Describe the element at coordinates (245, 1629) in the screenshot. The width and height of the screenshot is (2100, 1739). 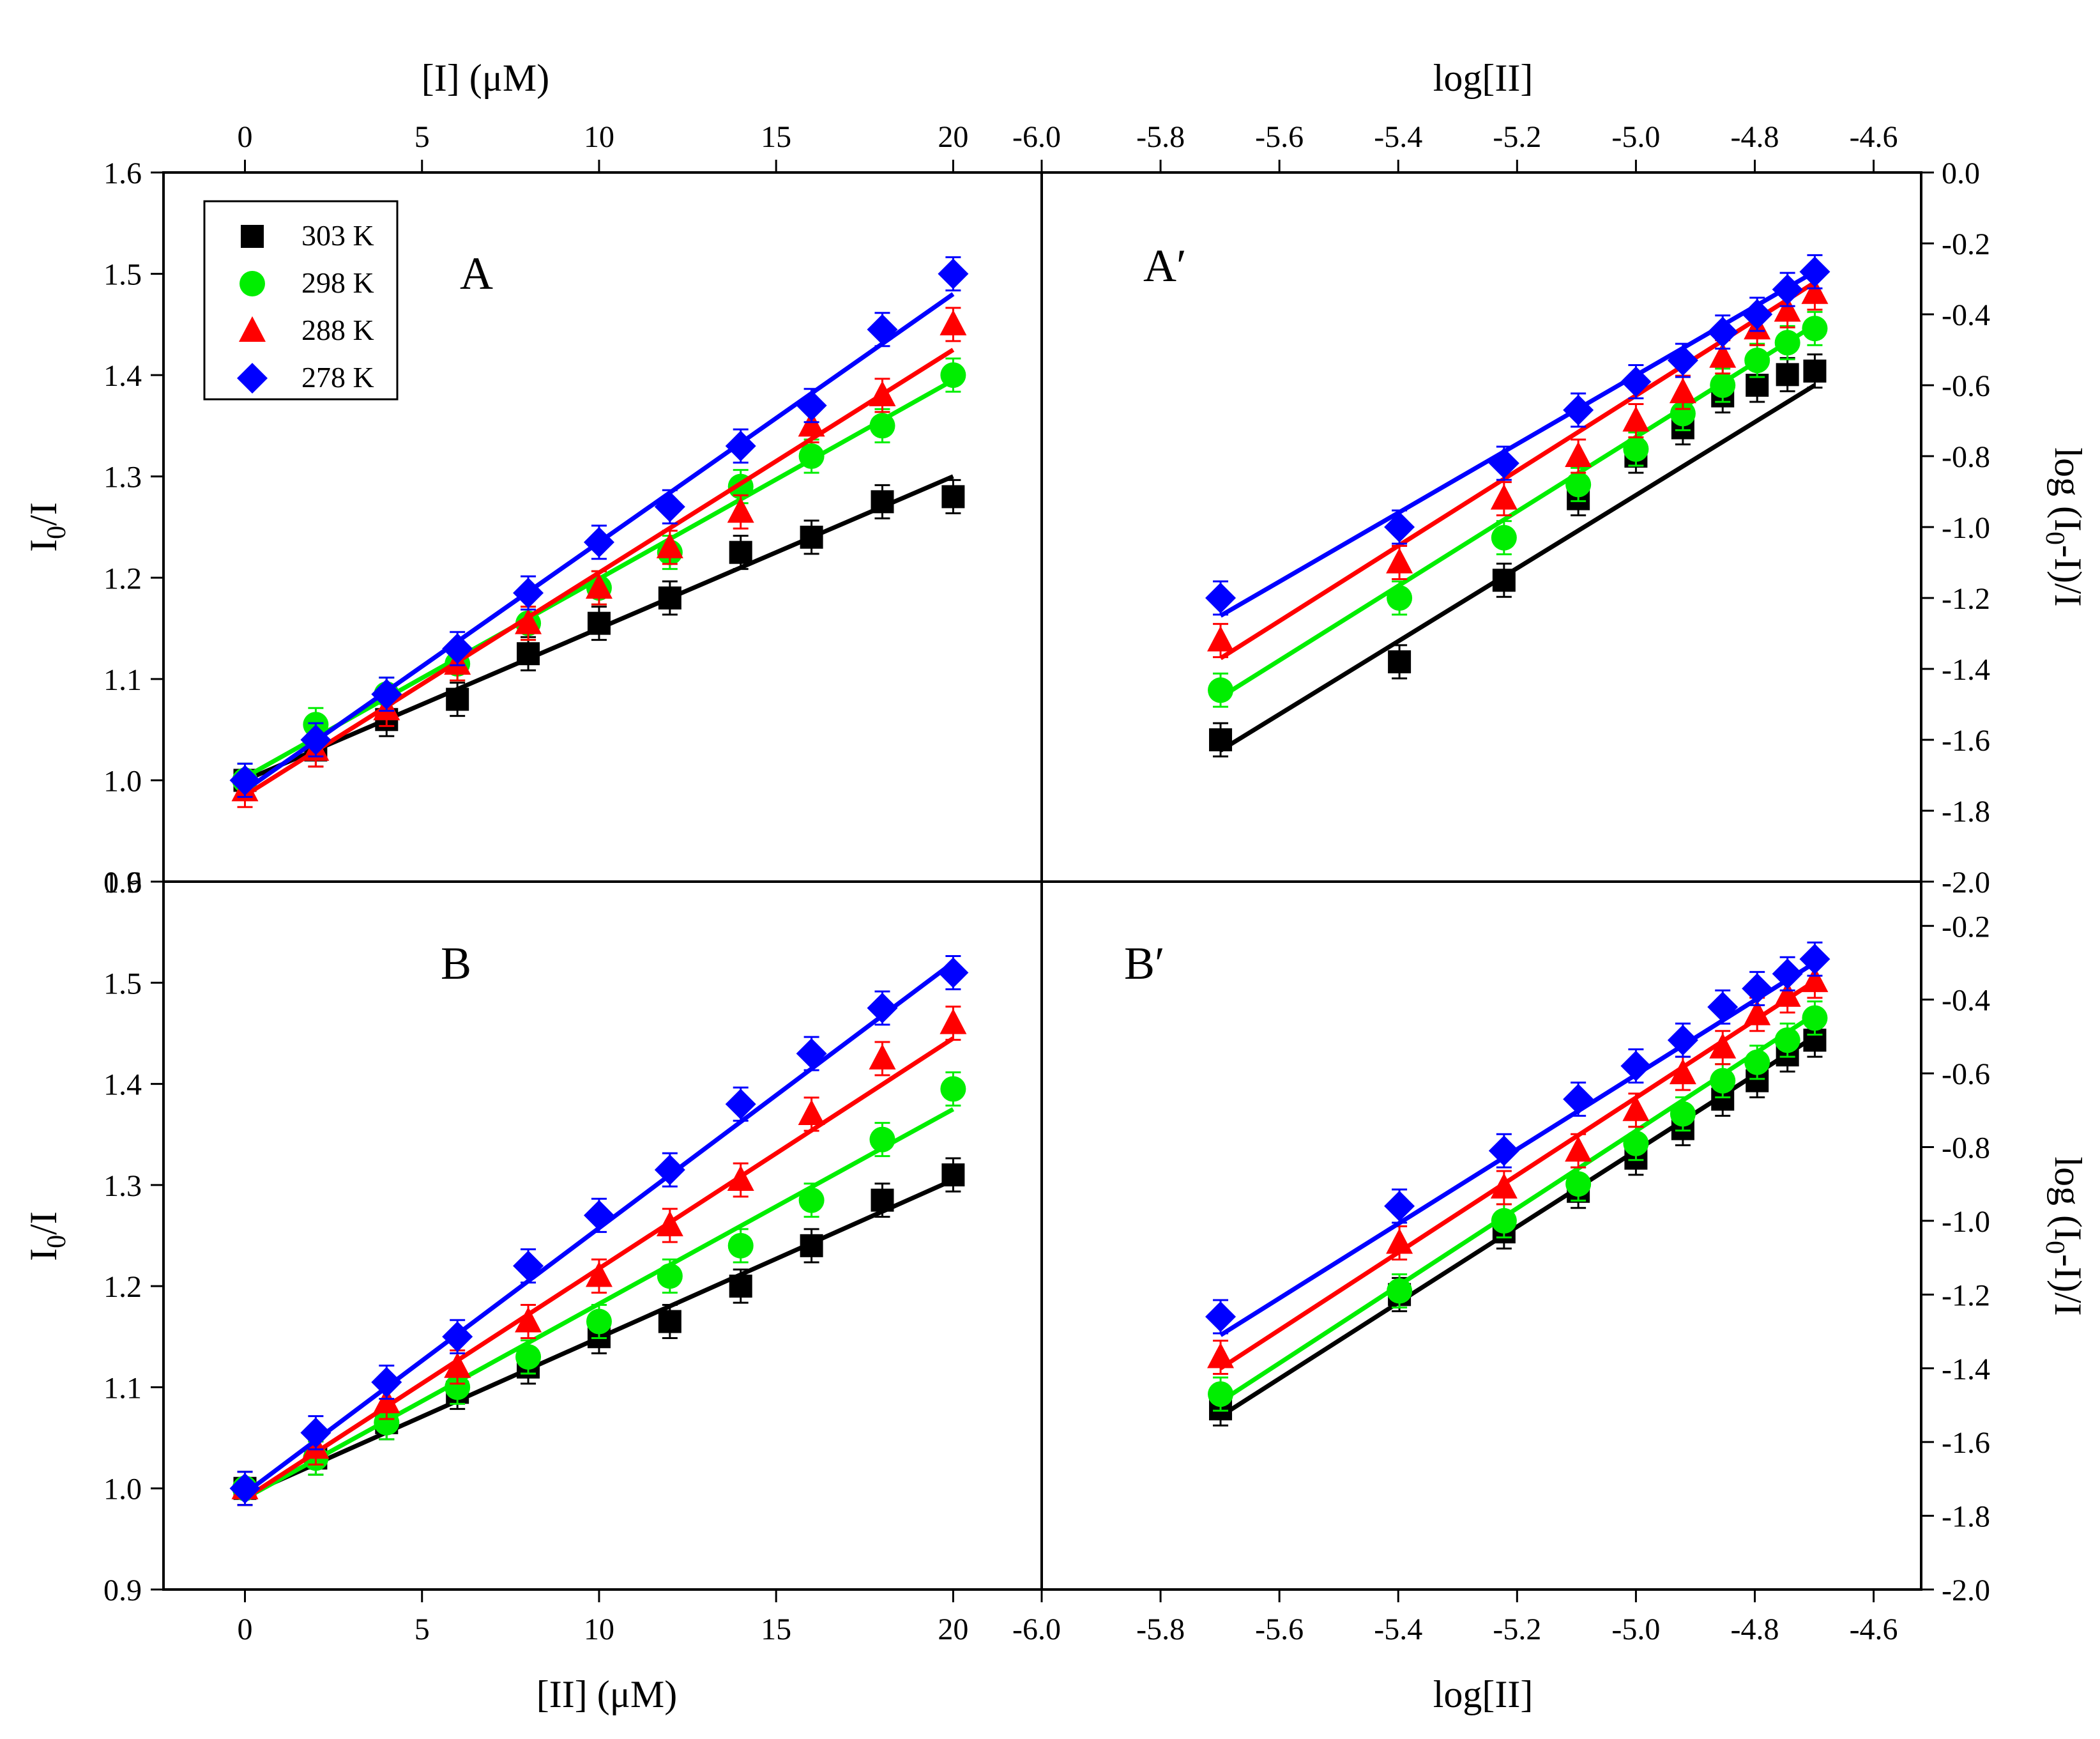
I see `x-tick-label-bottom: 0` at that location.